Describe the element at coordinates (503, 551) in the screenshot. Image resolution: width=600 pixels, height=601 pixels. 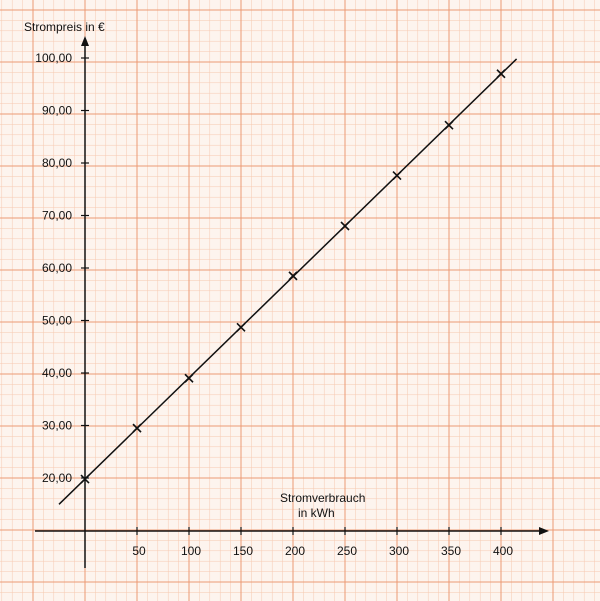
I see `x-tick-label: 400` at that location.